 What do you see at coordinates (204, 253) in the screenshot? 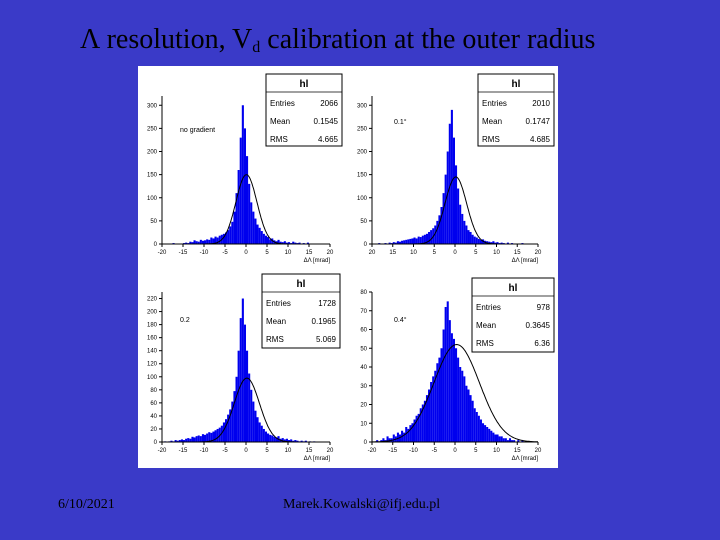
I see `x-tick-label: -10` at bounding box center [204, 253].